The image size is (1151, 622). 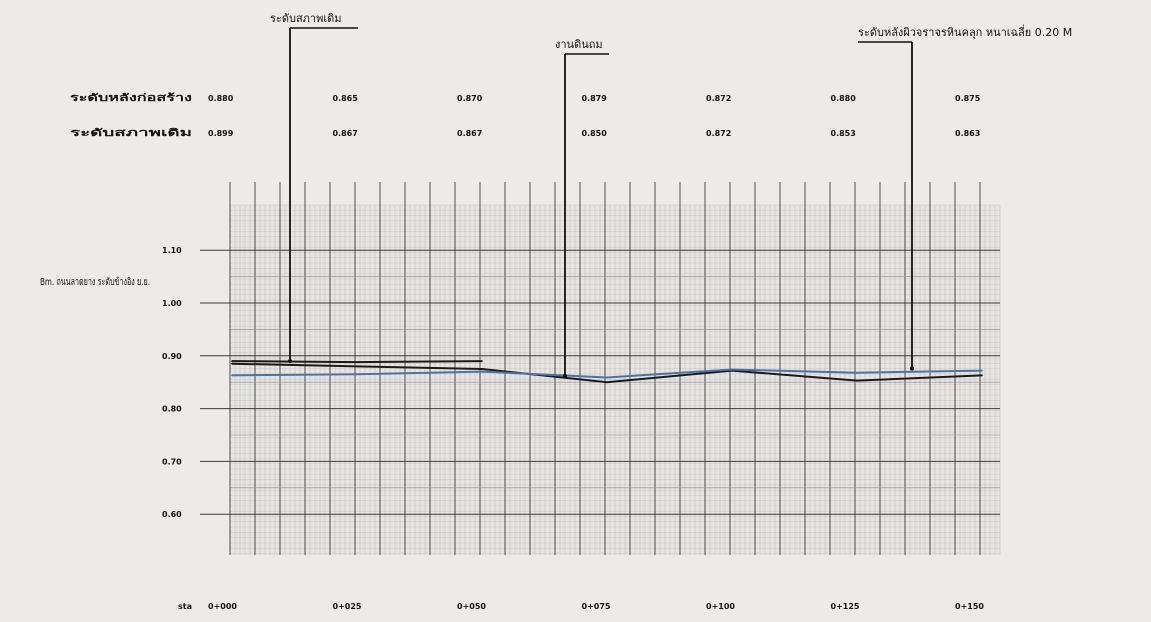 What do you see at coordinates (843, 133) in the screenshot?
I see `row-value: 0.853` at bounding box center [843, 133].